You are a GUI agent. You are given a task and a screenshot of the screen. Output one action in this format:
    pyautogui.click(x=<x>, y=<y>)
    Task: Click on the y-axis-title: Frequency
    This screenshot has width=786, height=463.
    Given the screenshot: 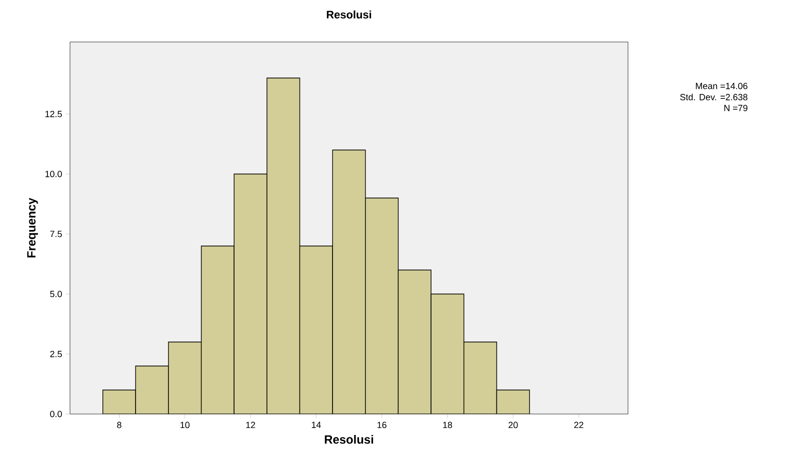 What is the action you would take?
    pyautogui.click(x=32, y=228)
    